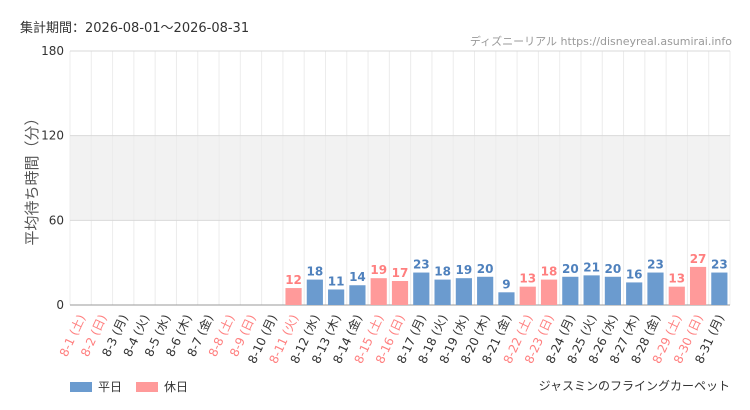 This screenshot has width=750, height=410. Describe the element at coordinates (60, 305) in the screenshot. I see `y-tick-label: 0` at that location.